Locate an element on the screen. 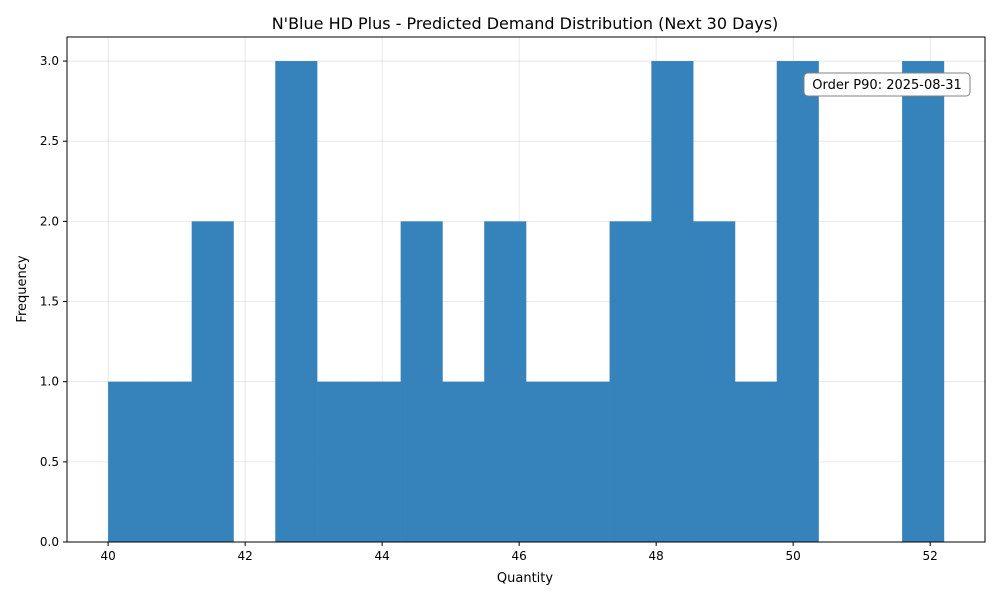 The image size is (1000, 604). x-tick-label: 40 is located at coordinates (107, 556).